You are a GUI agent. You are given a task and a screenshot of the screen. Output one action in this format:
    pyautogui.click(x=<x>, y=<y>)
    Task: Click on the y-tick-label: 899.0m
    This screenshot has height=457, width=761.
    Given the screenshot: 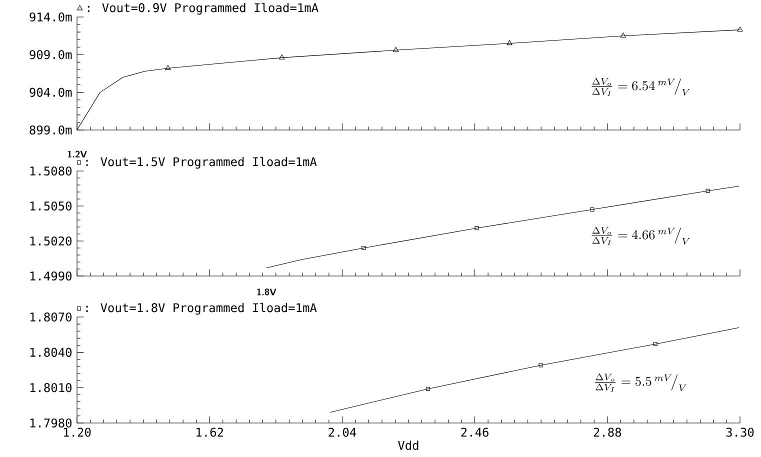 What is the action you would take?
    pyautogui.click(x=51, y=130)
    